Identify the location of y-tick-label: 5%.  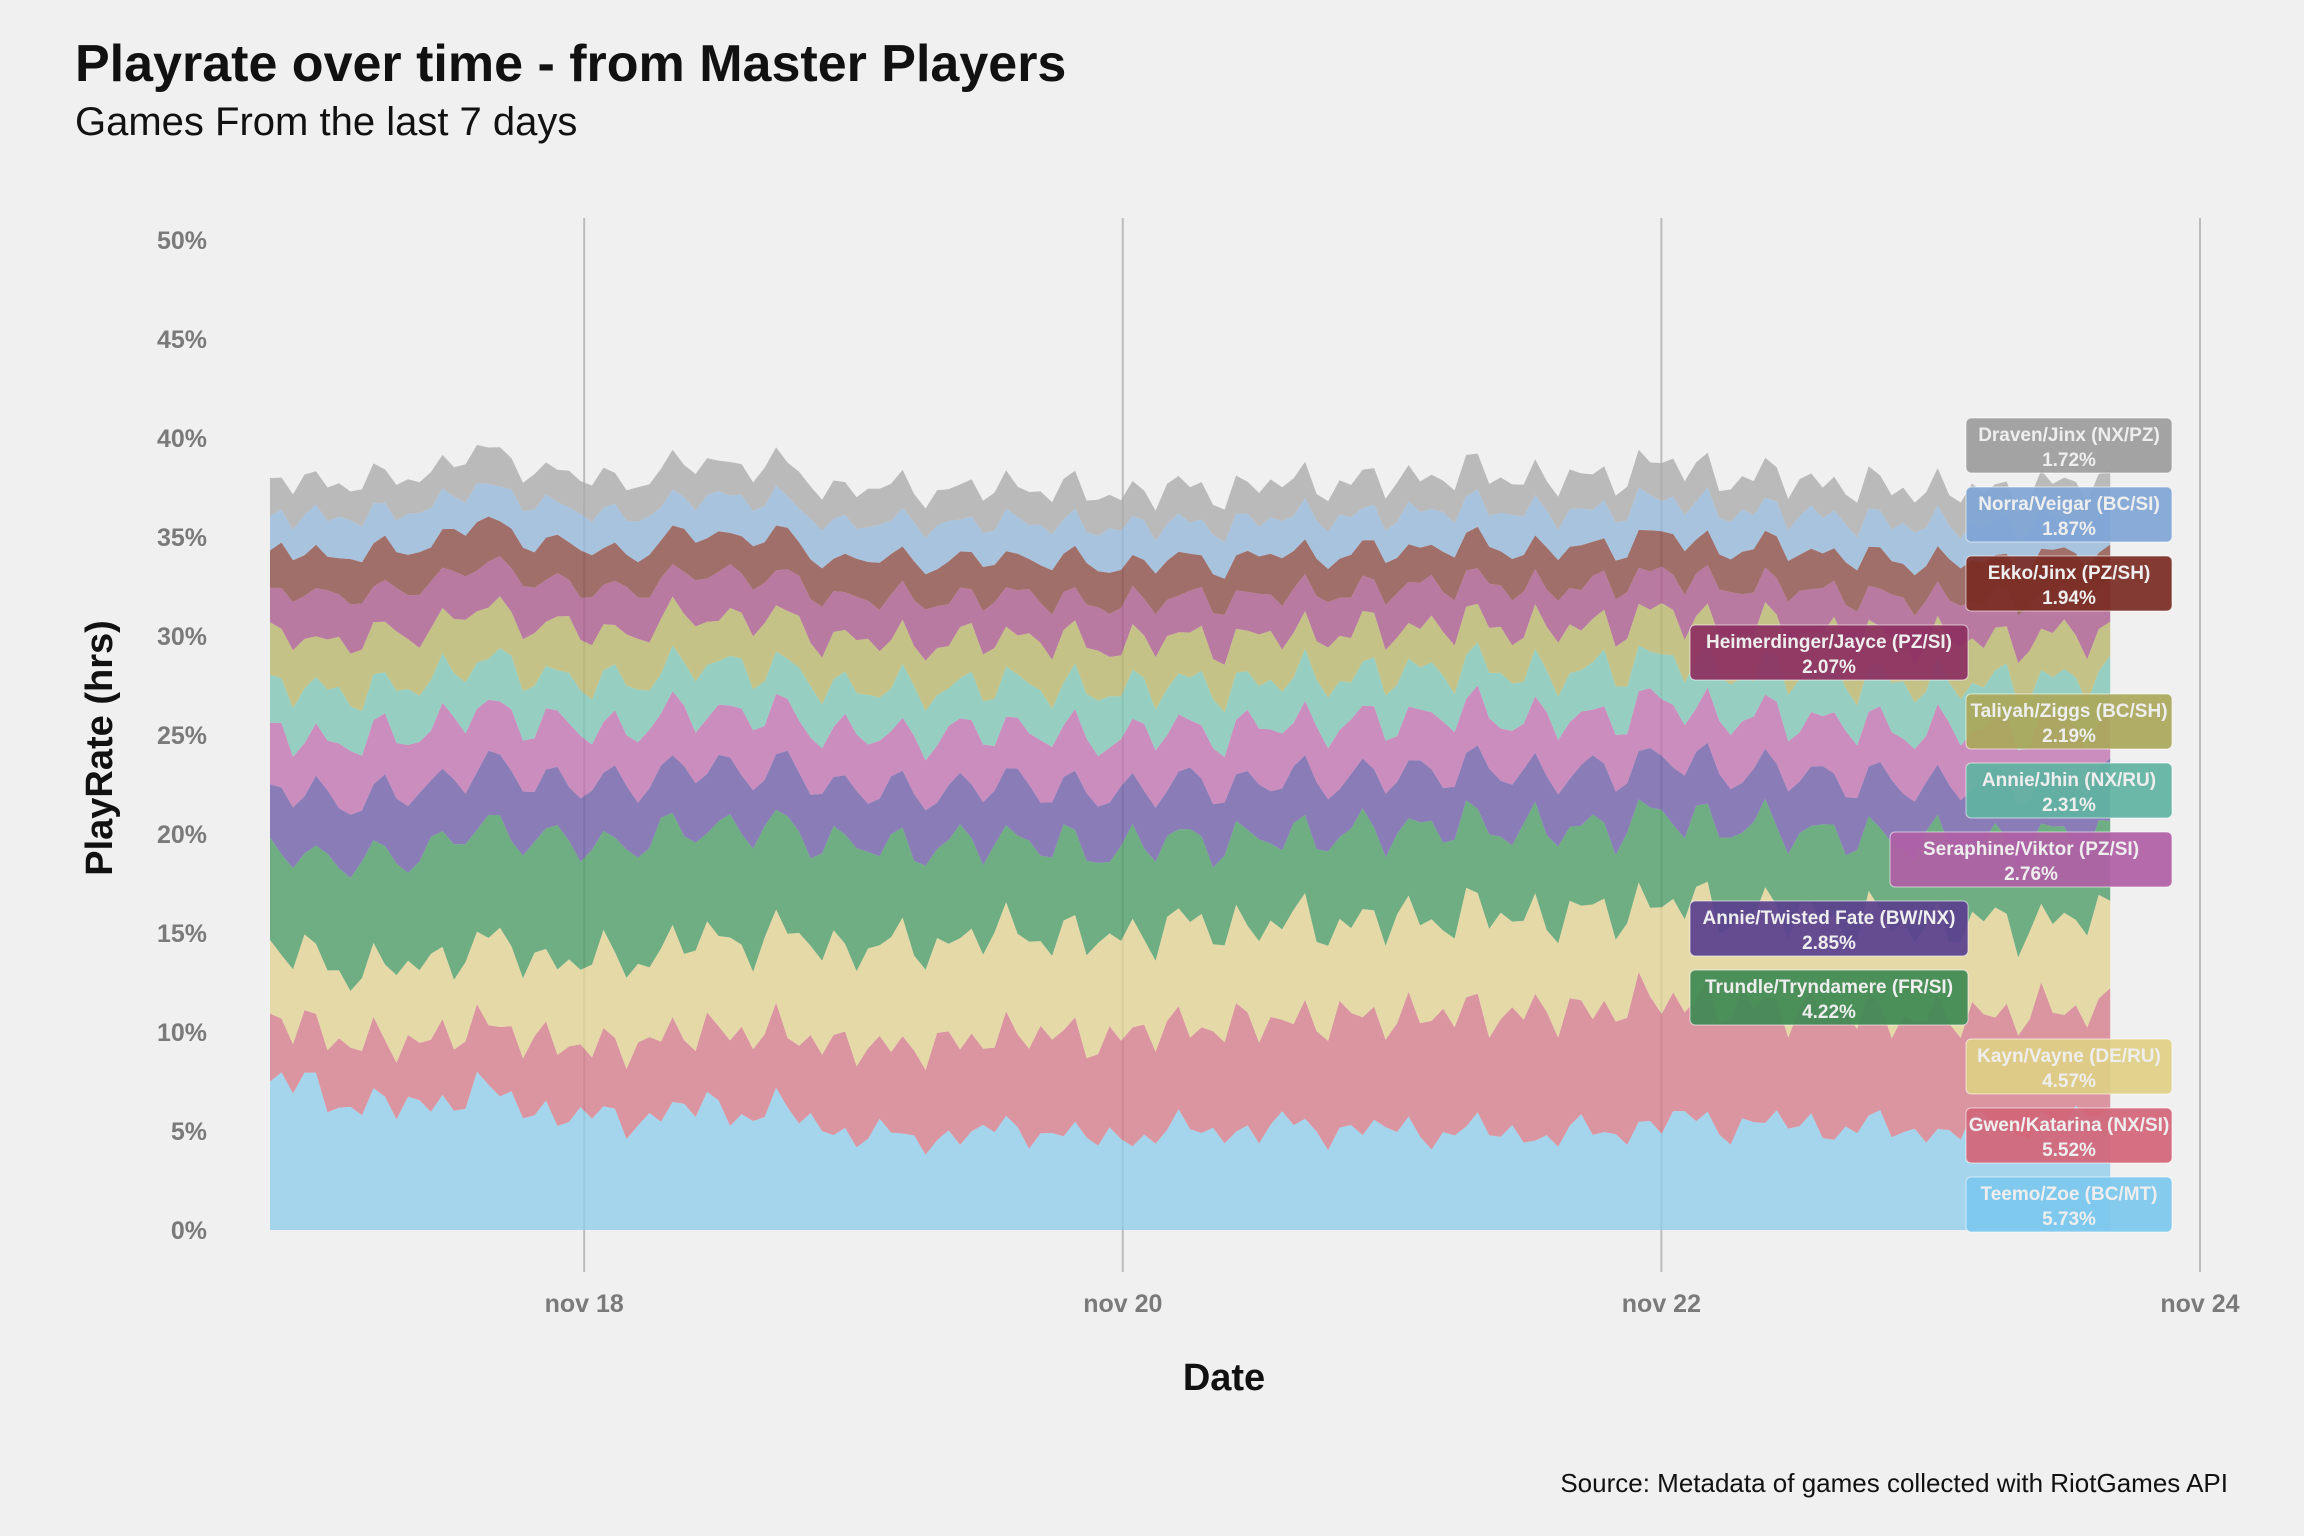
(189, 1132).